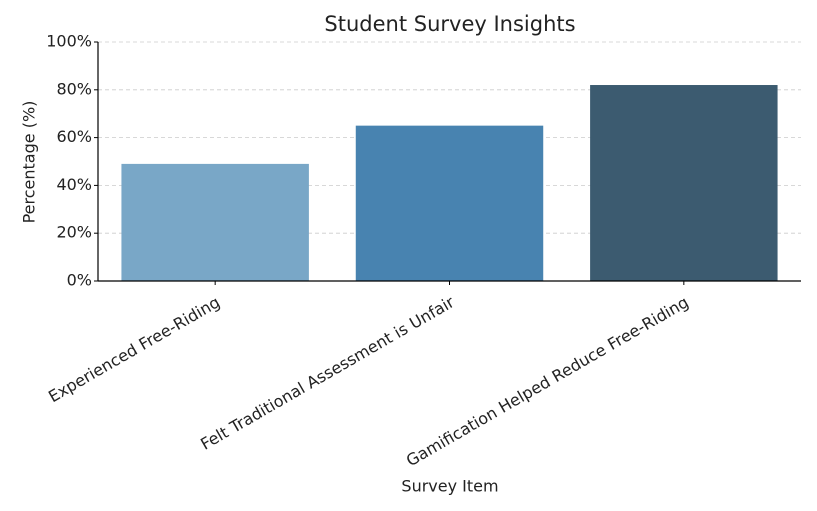  Describe the element at coordinates (134, 349) in the screenshot. I see `x-tick-label: Experienced Free-Riding` at that location.